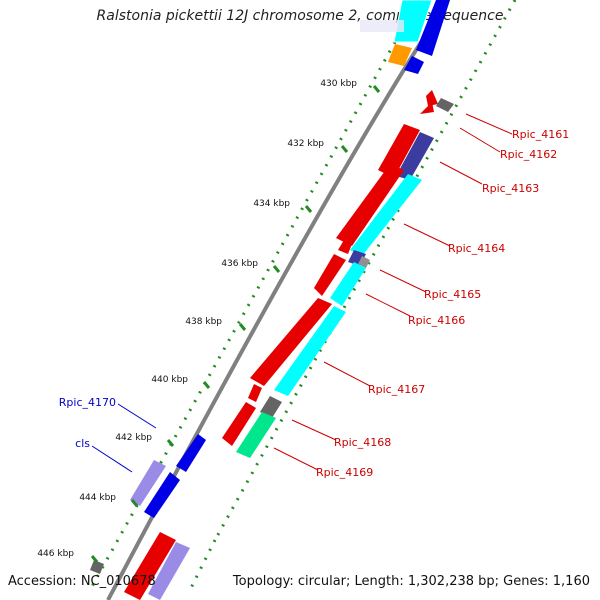 The width and height of the screenshot is (600, 600). What do you see at coordinates (415, 156) in the screenshot?
I see `gene-4163-navy` at bounding box center [415, 156].